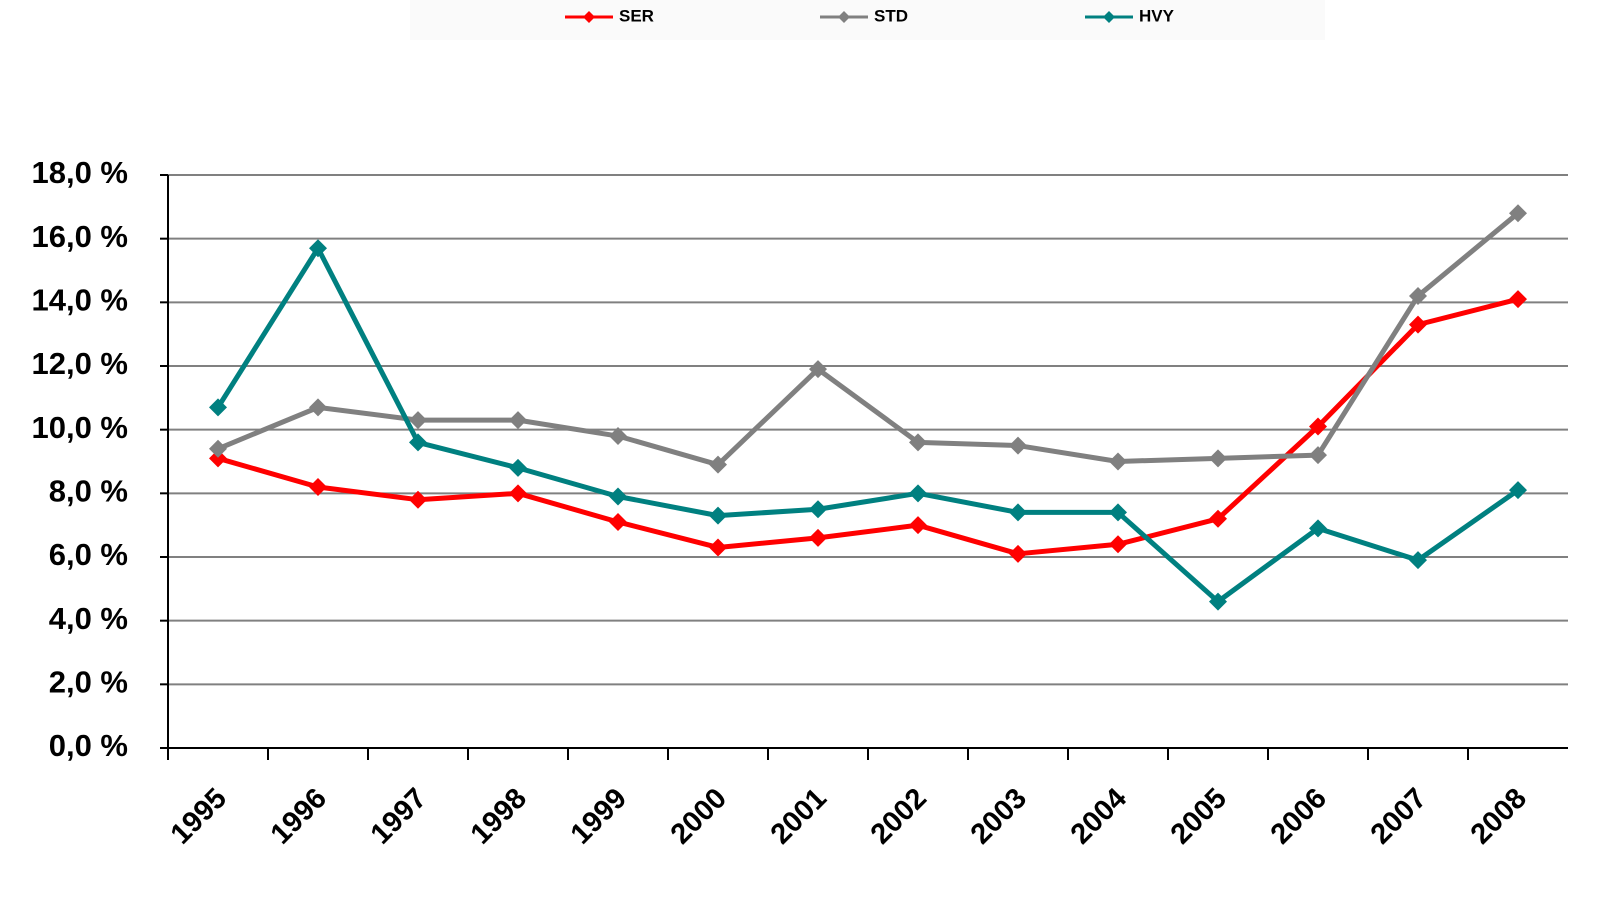 The width and height of the screenshot is (1622, 917). Describe the element at coordinates (79, 300) in the screenshot. I see `y-tick-label: 14,0 %` at that location.